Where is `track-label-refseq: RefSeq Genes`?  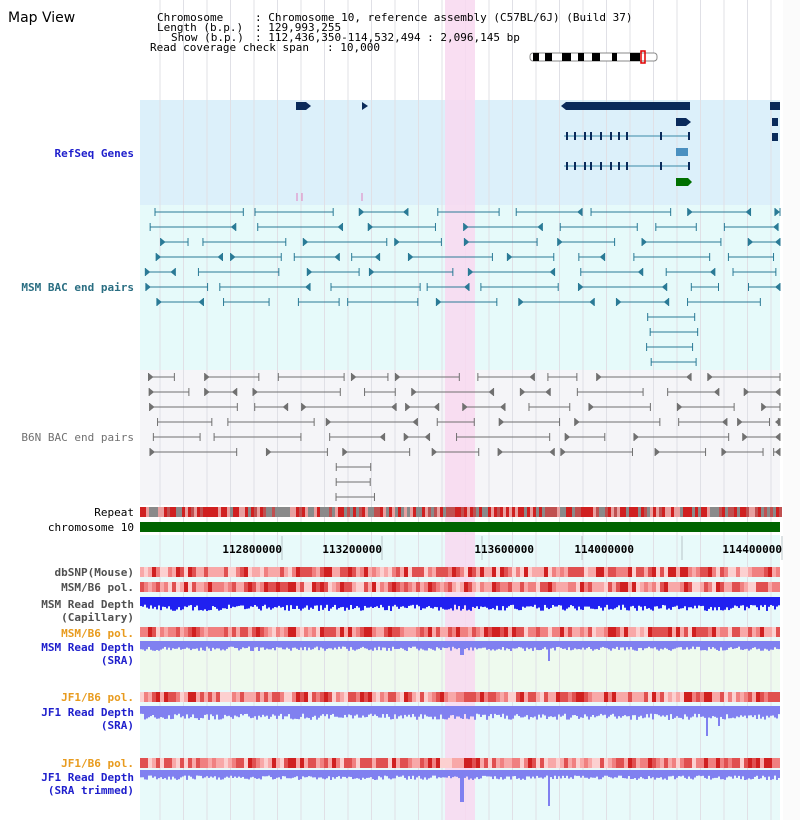
track-label-refseq: RefSeq Genes is located at coordinates (94, 153).